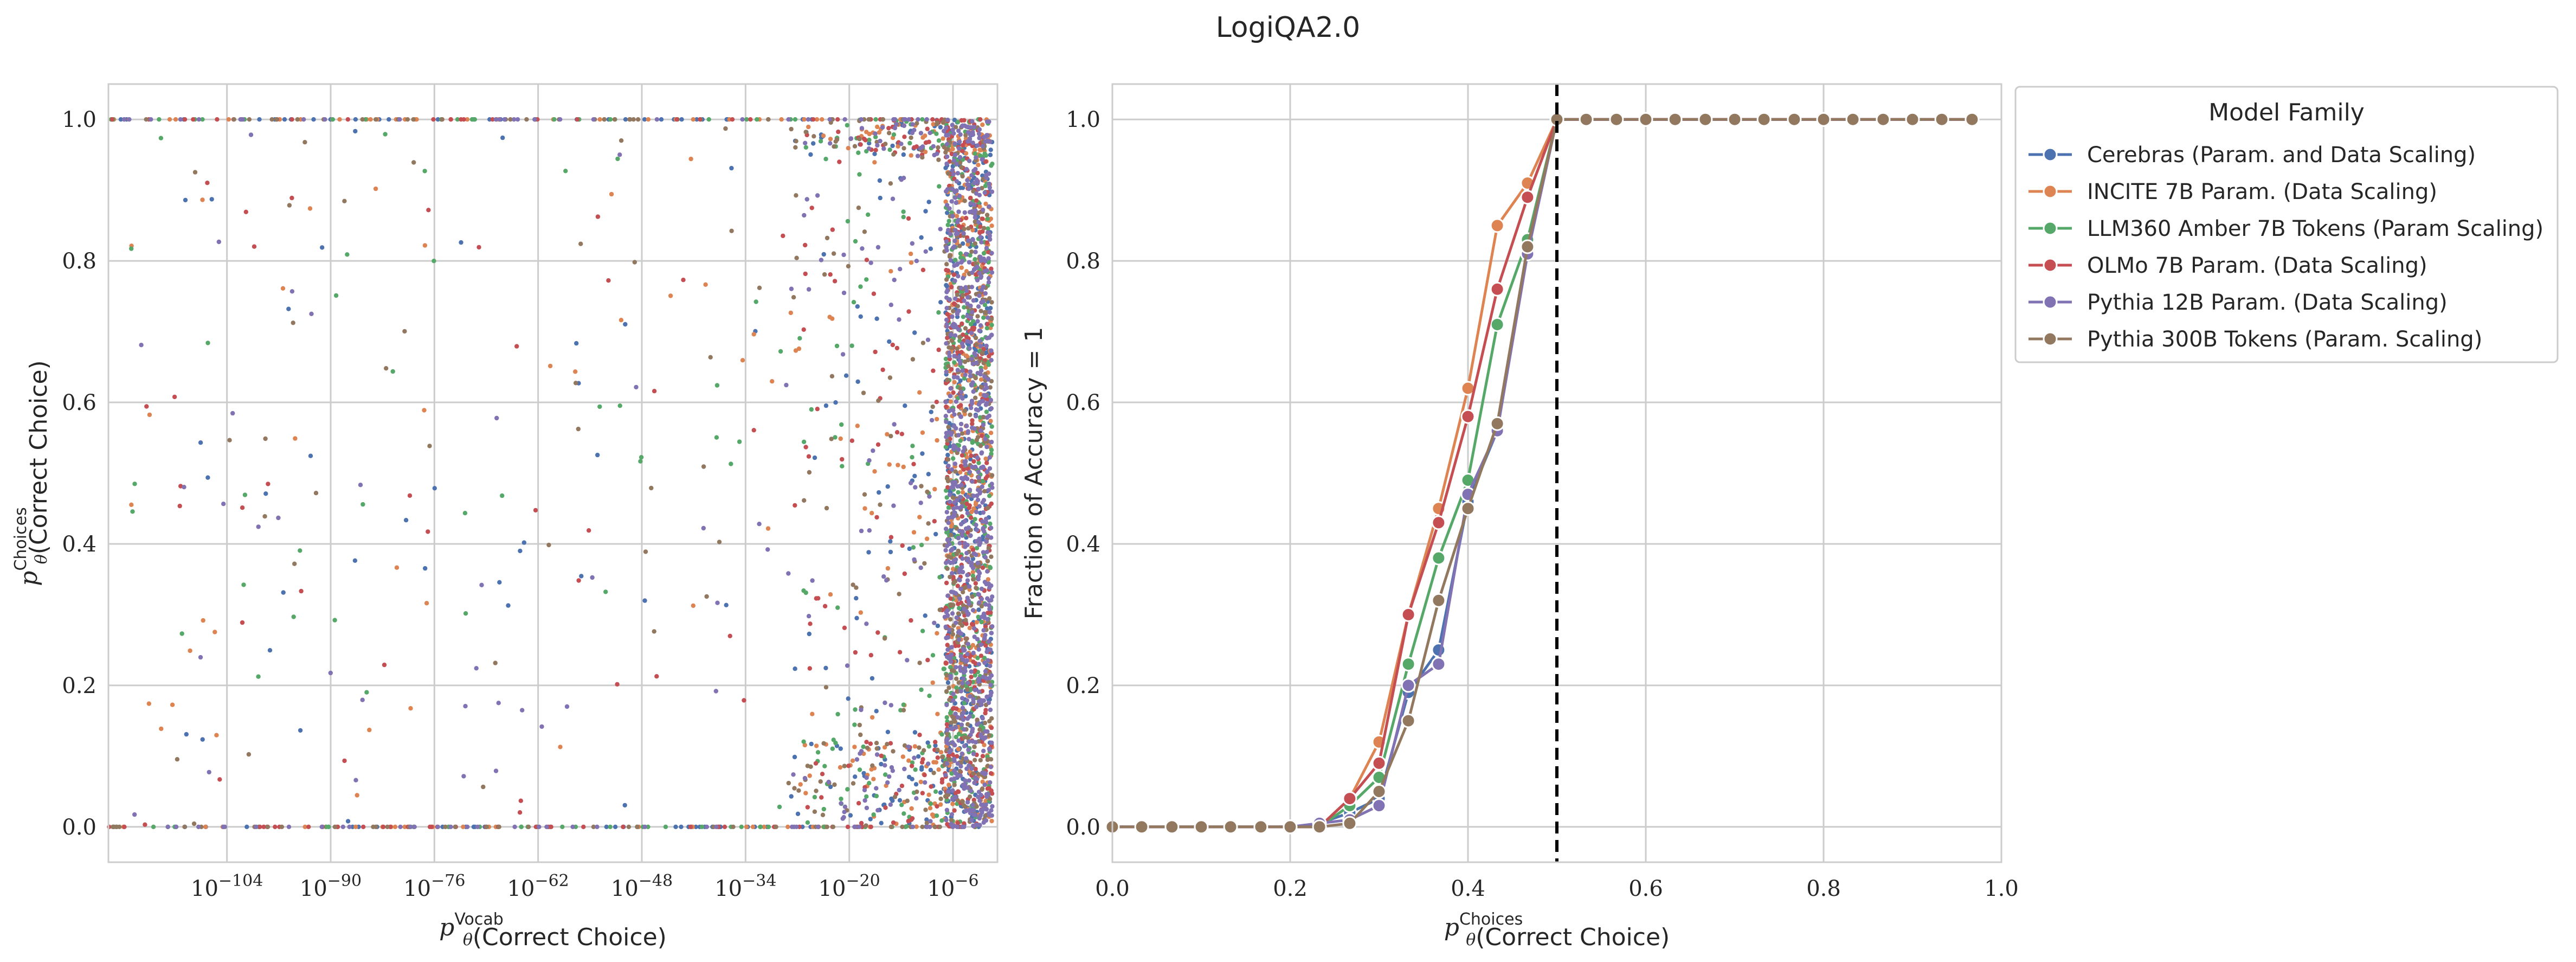  What do you see at coordinates (1497, 225) in the screenshot?
I see `series-marker-INCITE` at bounding box center [1497, 225].